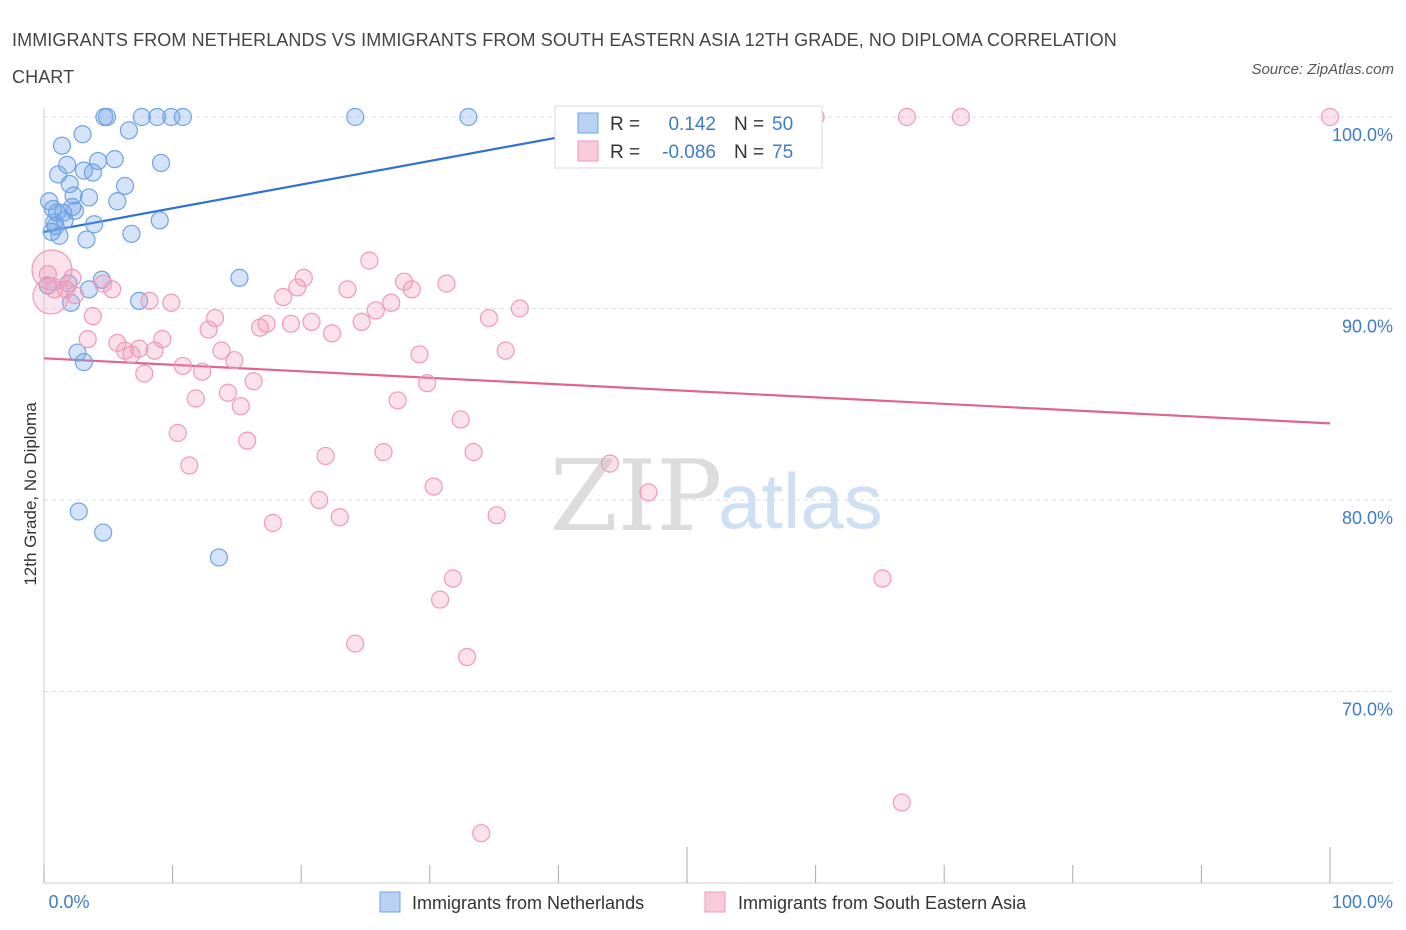 This screenshot has width=1406, height=930. I want to click on y-tick-label: 90.0%, so click(1367, 327).